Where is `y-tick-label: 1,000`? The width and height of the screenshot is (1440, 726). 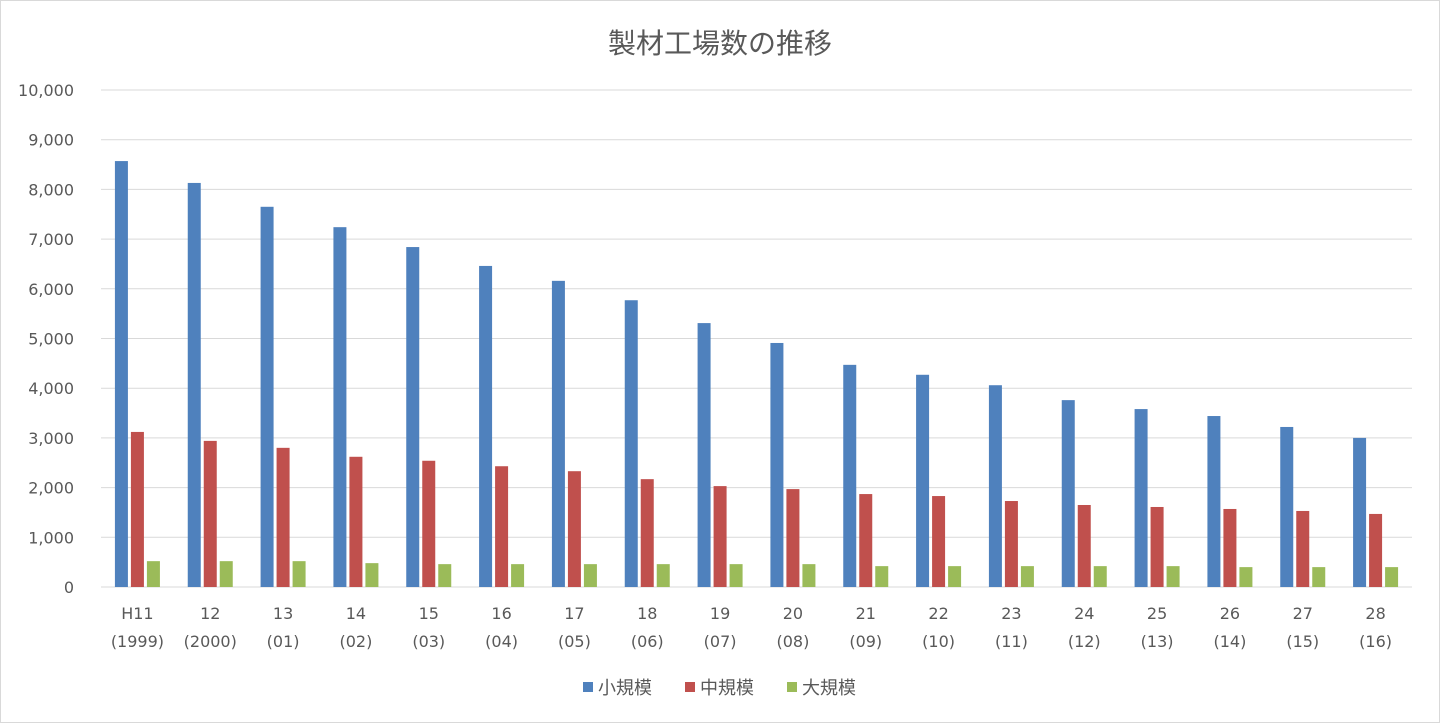 y-tick-label: 1,000 is located at coordinates (51, 537).